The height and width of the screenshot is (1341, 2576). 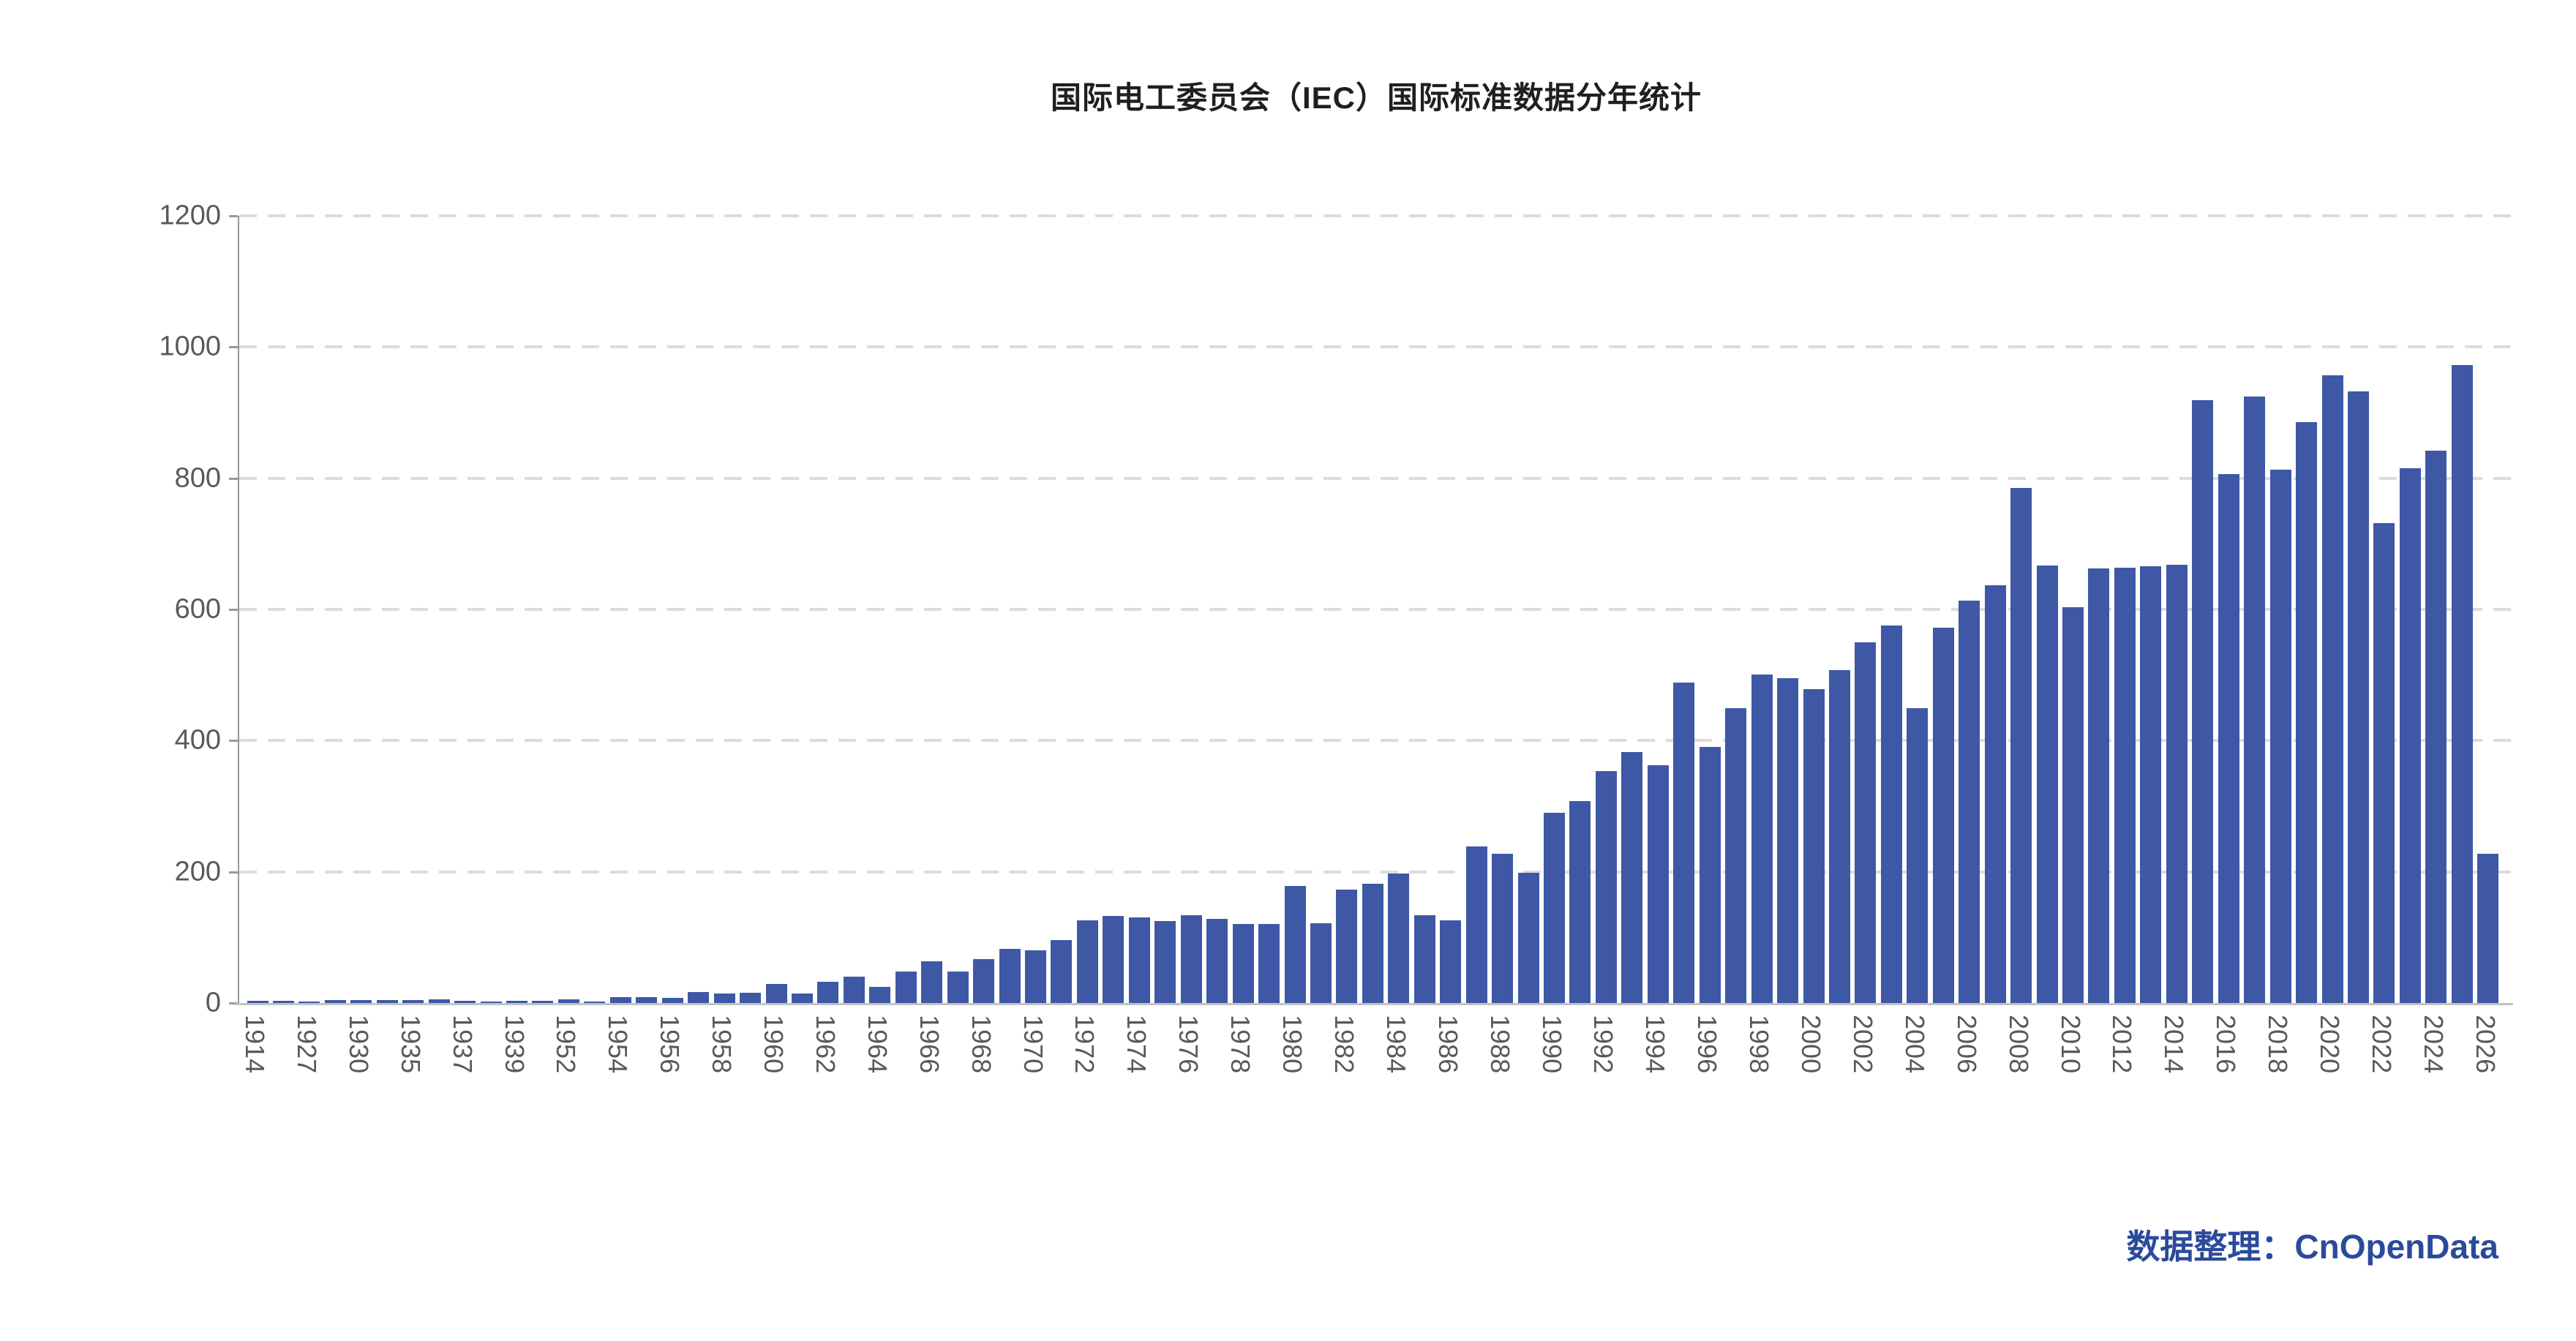 What do you see at coordinates (1708, 1044) in the screenshot?
I see `x-axis-label-1996: 1996` at bounding box center [1708, 1044].